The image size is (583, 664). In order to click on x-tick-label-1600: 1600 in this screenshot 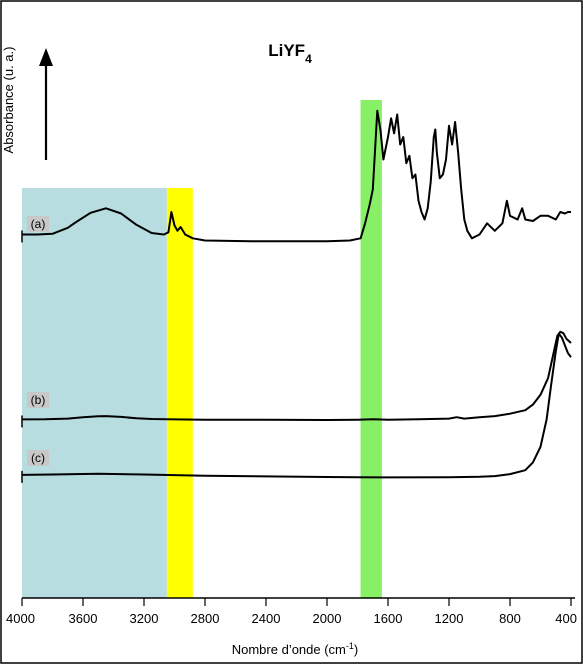, I will do `click(388, 618)`.